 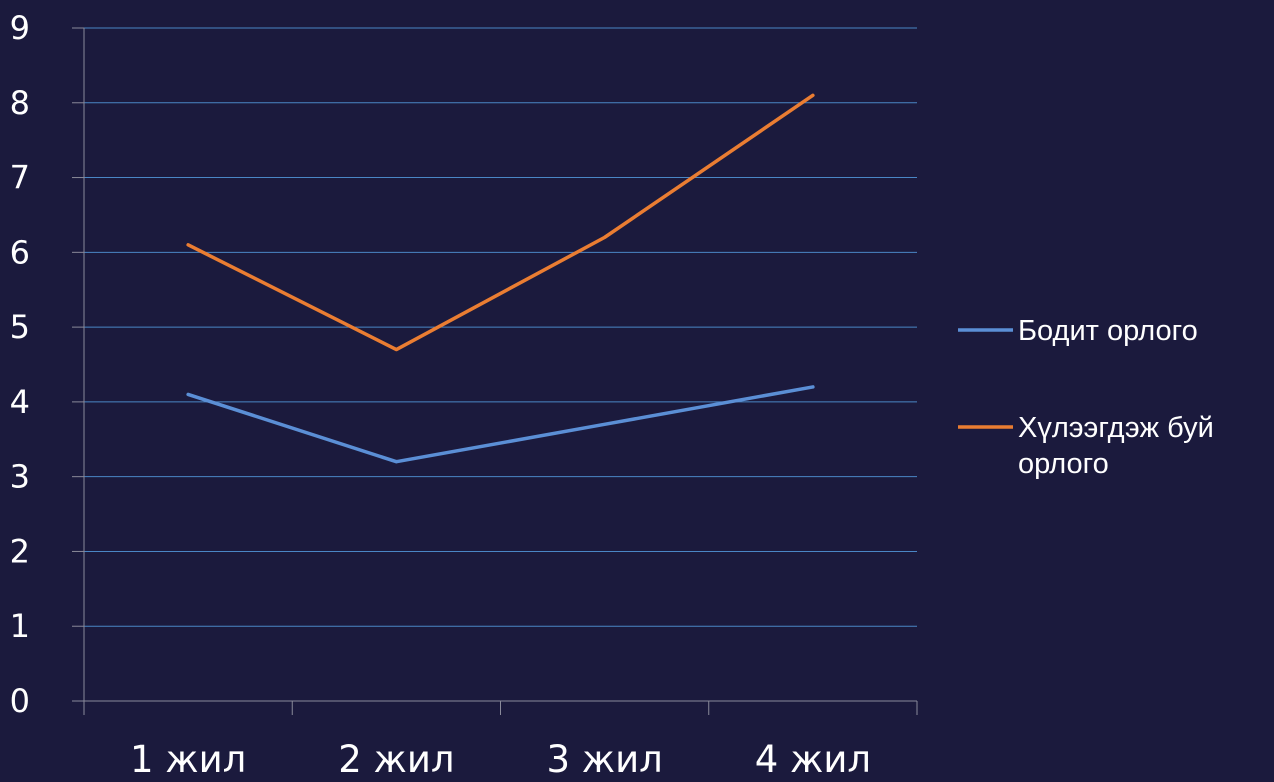 I want to click on y-tick-label-6: 6, so click(x=20, y=252).